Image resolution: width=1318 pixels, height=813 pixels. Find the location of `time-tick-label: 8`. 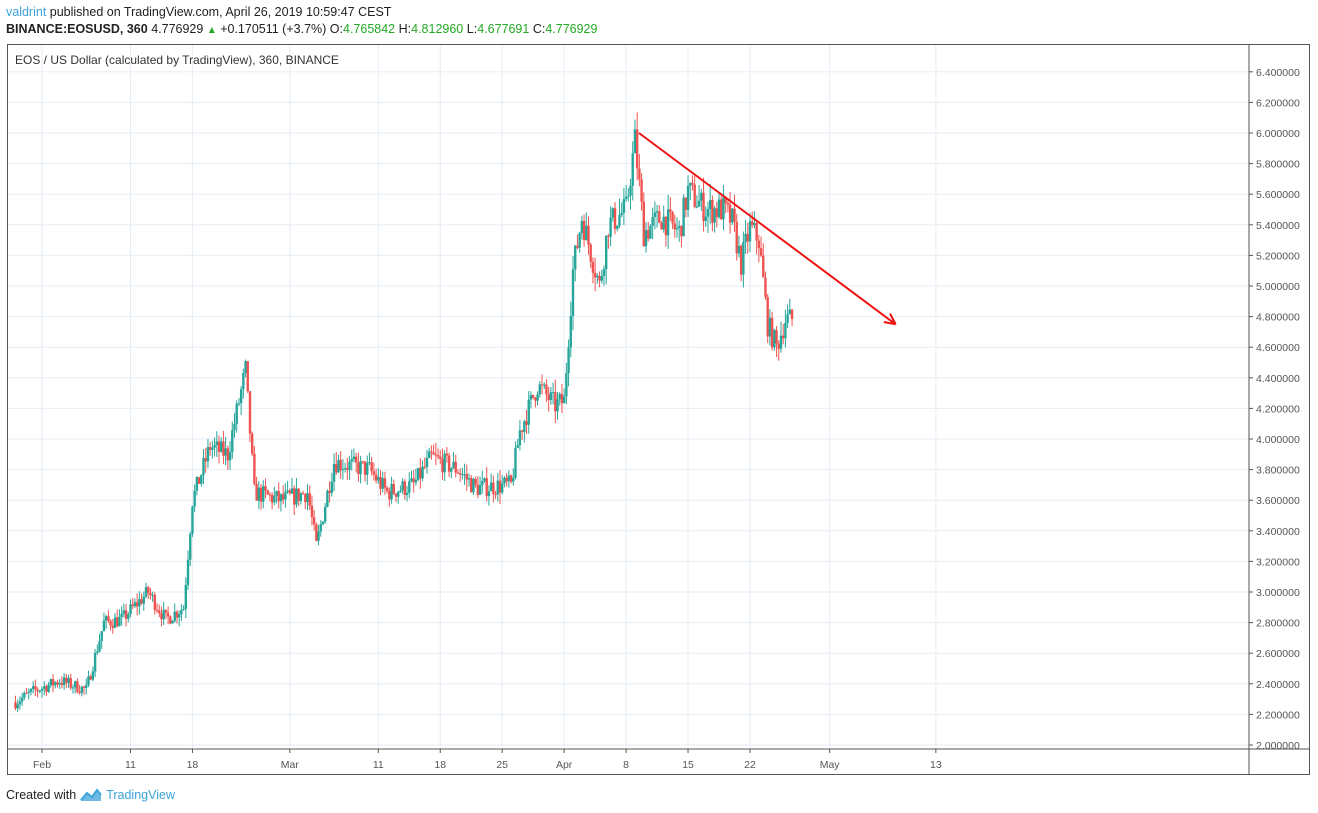

time-tick-label: 8 is located at coordinates (626, 765).